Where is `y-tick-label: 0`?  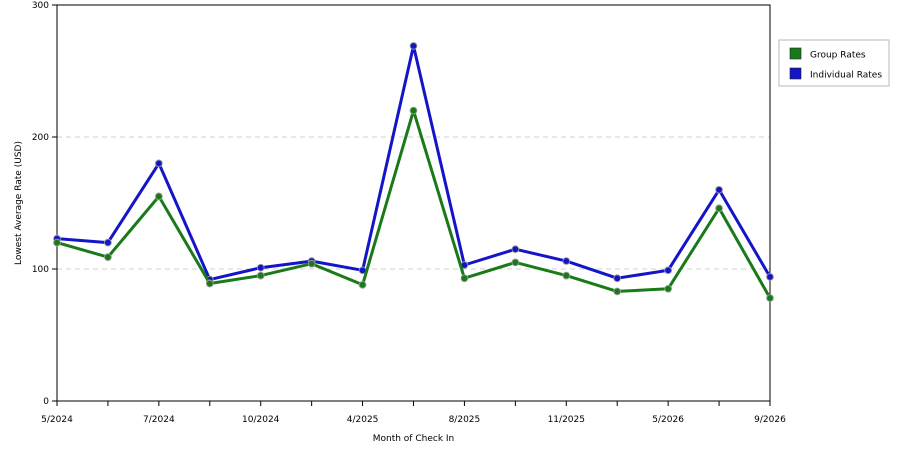 y-tick-label: 0 is located at coordinates (46, 402).